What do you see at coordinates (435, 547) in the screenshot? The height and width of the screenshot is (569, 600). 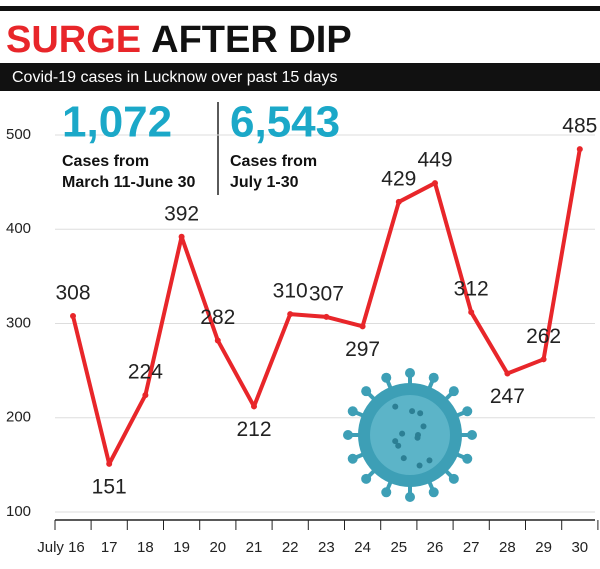 I see `x-tick-label: 26` at bounding box center [435, 547].